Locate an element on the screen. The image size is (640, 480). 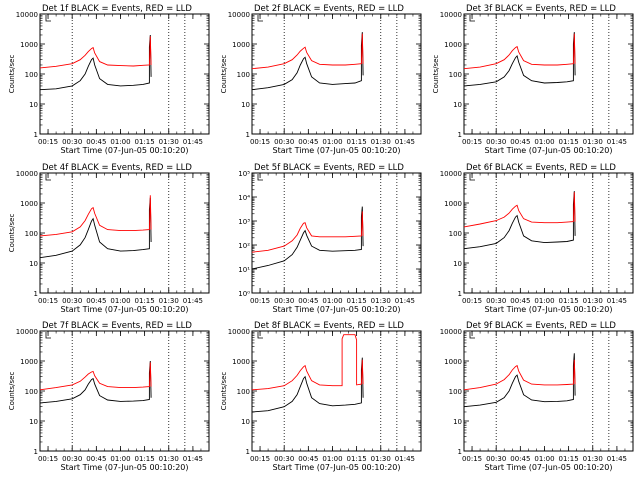
chart-title: Det 2f BLACK = Events, RED = LLD is located at coordinates (329, 9).